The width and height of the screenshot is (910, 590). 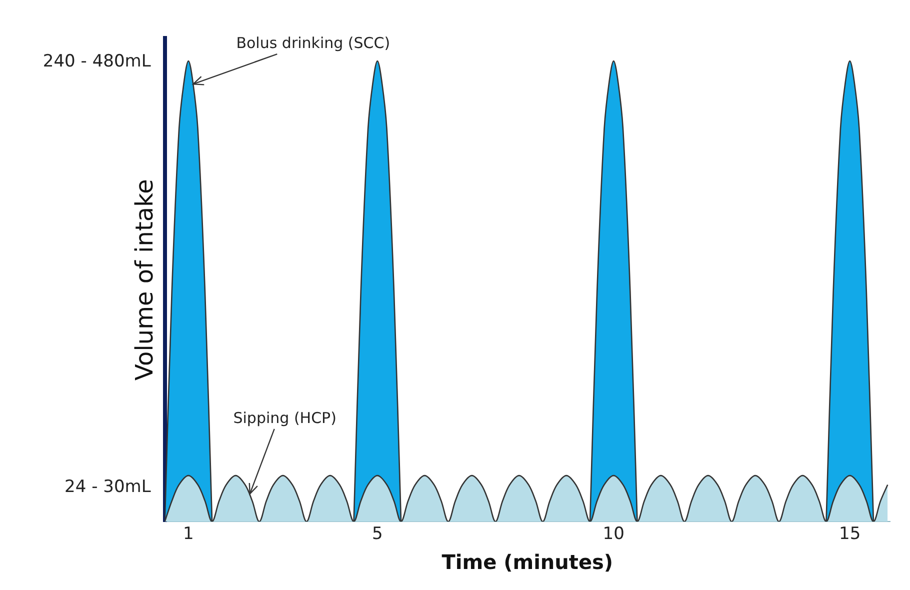 What do you see at coordinates (377, 534) in the screenshot?
I see `x-tick-label: 5` at bounding box center [377, 534].